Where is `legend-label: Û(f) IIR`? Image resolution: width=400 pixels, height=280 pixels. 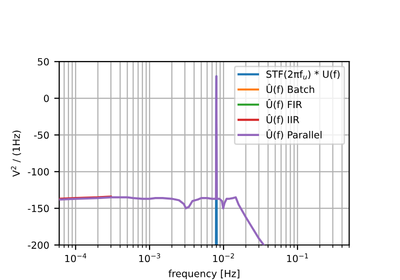 legend-label: Û(f) IIR is located at coordinates (283, 119).